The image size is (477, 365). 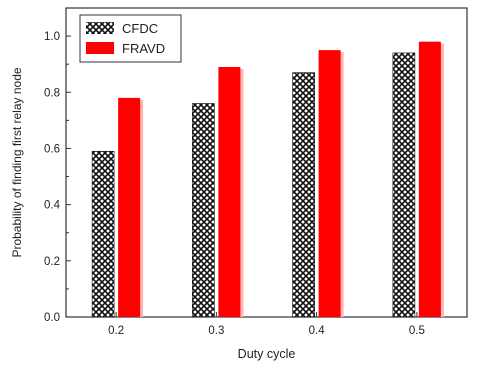 I want to click on bar-fravd-0.4, so click(x=329, y=184).